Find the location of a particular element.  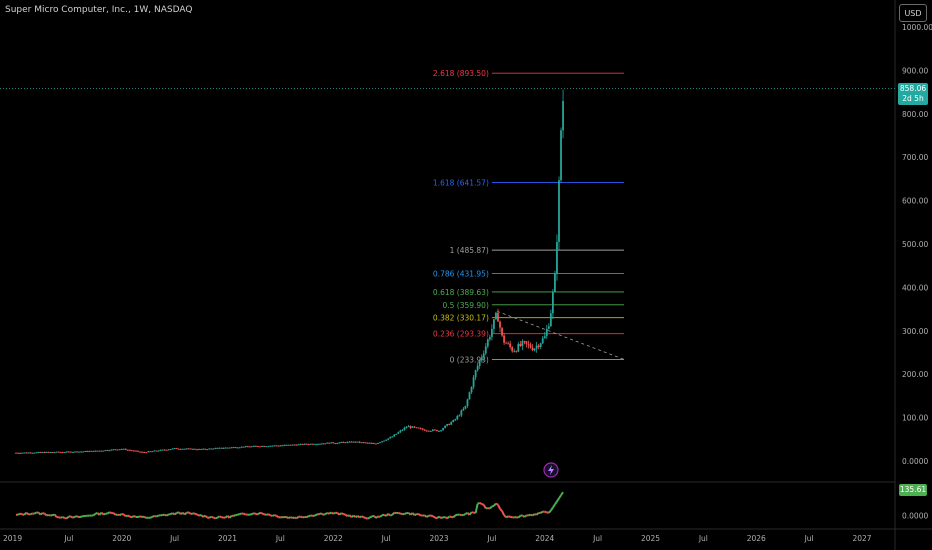

fib-level-label: 0.5 (359.90) is located at coordinates (465, 305).